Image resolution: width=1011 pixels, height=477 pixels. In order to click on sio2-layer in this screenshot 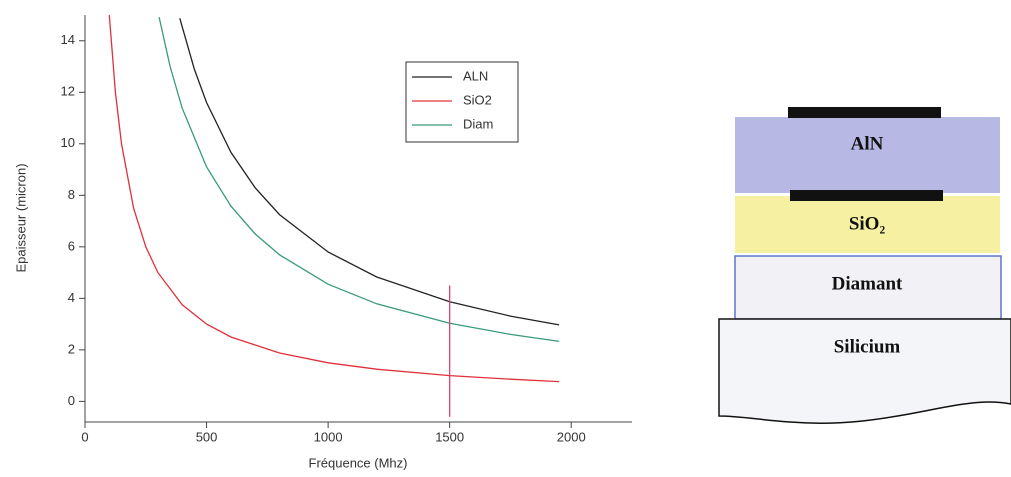, I will do `click(867, 224)`.